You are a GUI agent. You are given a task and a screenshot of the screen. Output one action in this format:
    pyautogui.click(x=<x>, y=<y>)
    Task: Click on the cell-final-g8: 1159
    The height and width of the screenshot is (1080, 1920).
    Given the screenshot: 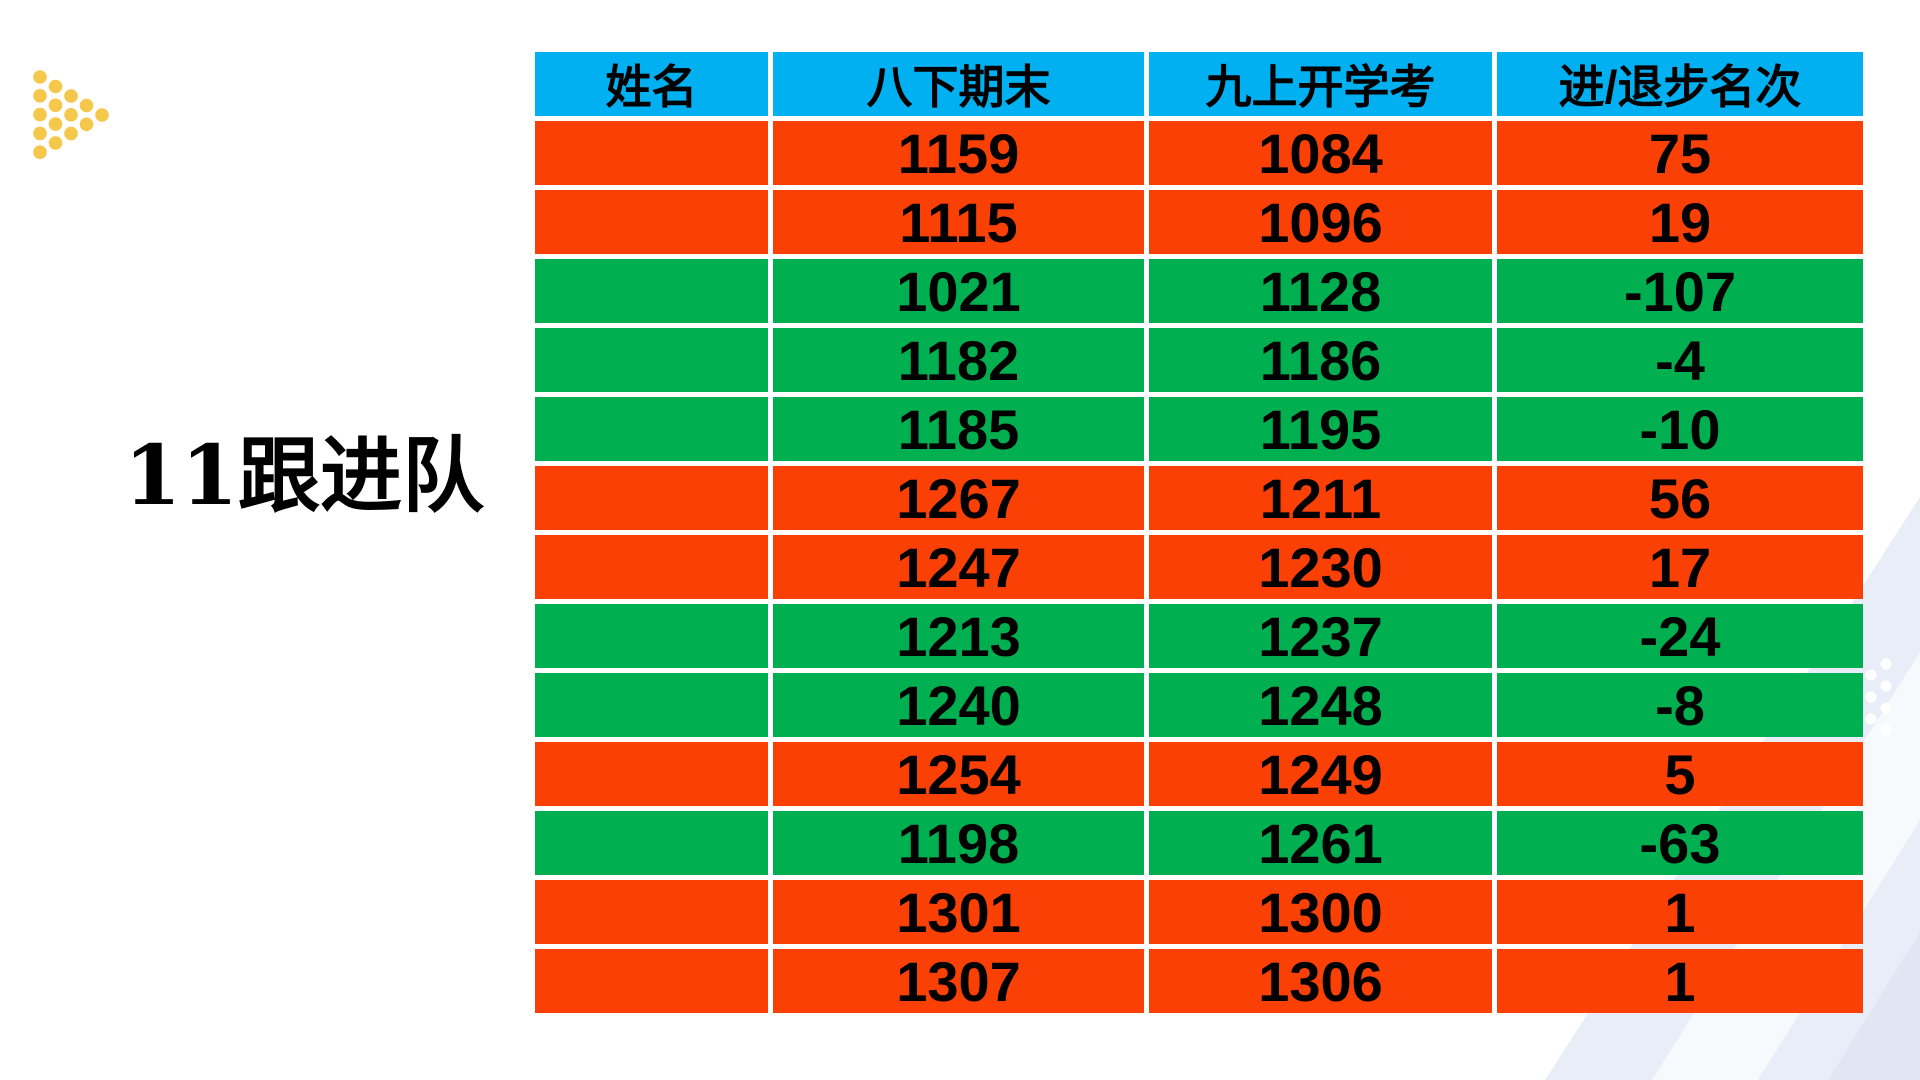 What is the action you would take?
    pyautogui.click(x=958, y=153)
    